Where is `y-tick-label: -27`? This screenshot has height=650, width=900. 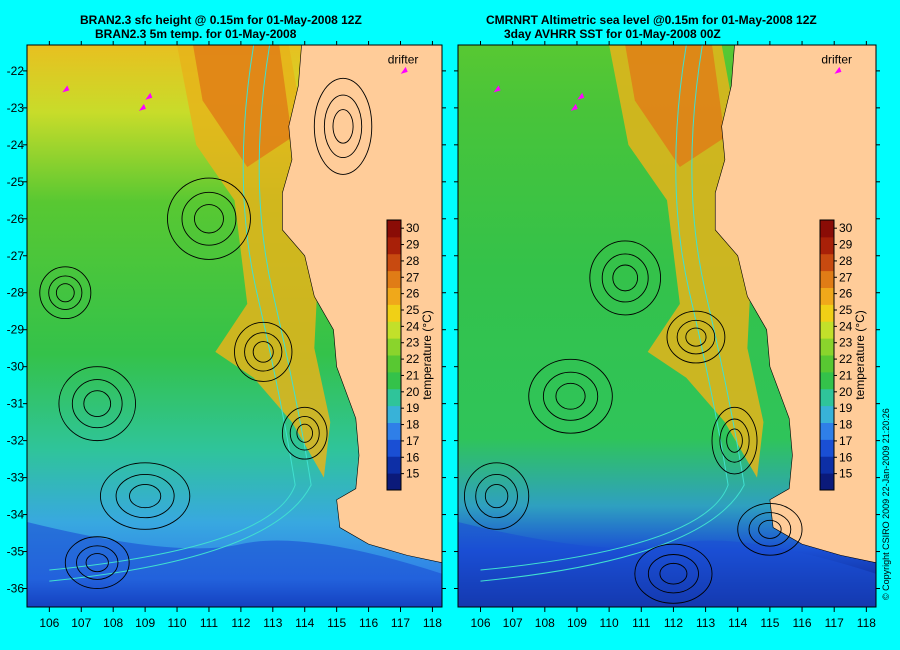
y-tick-label: -27 is located at coordinates (16, 256).